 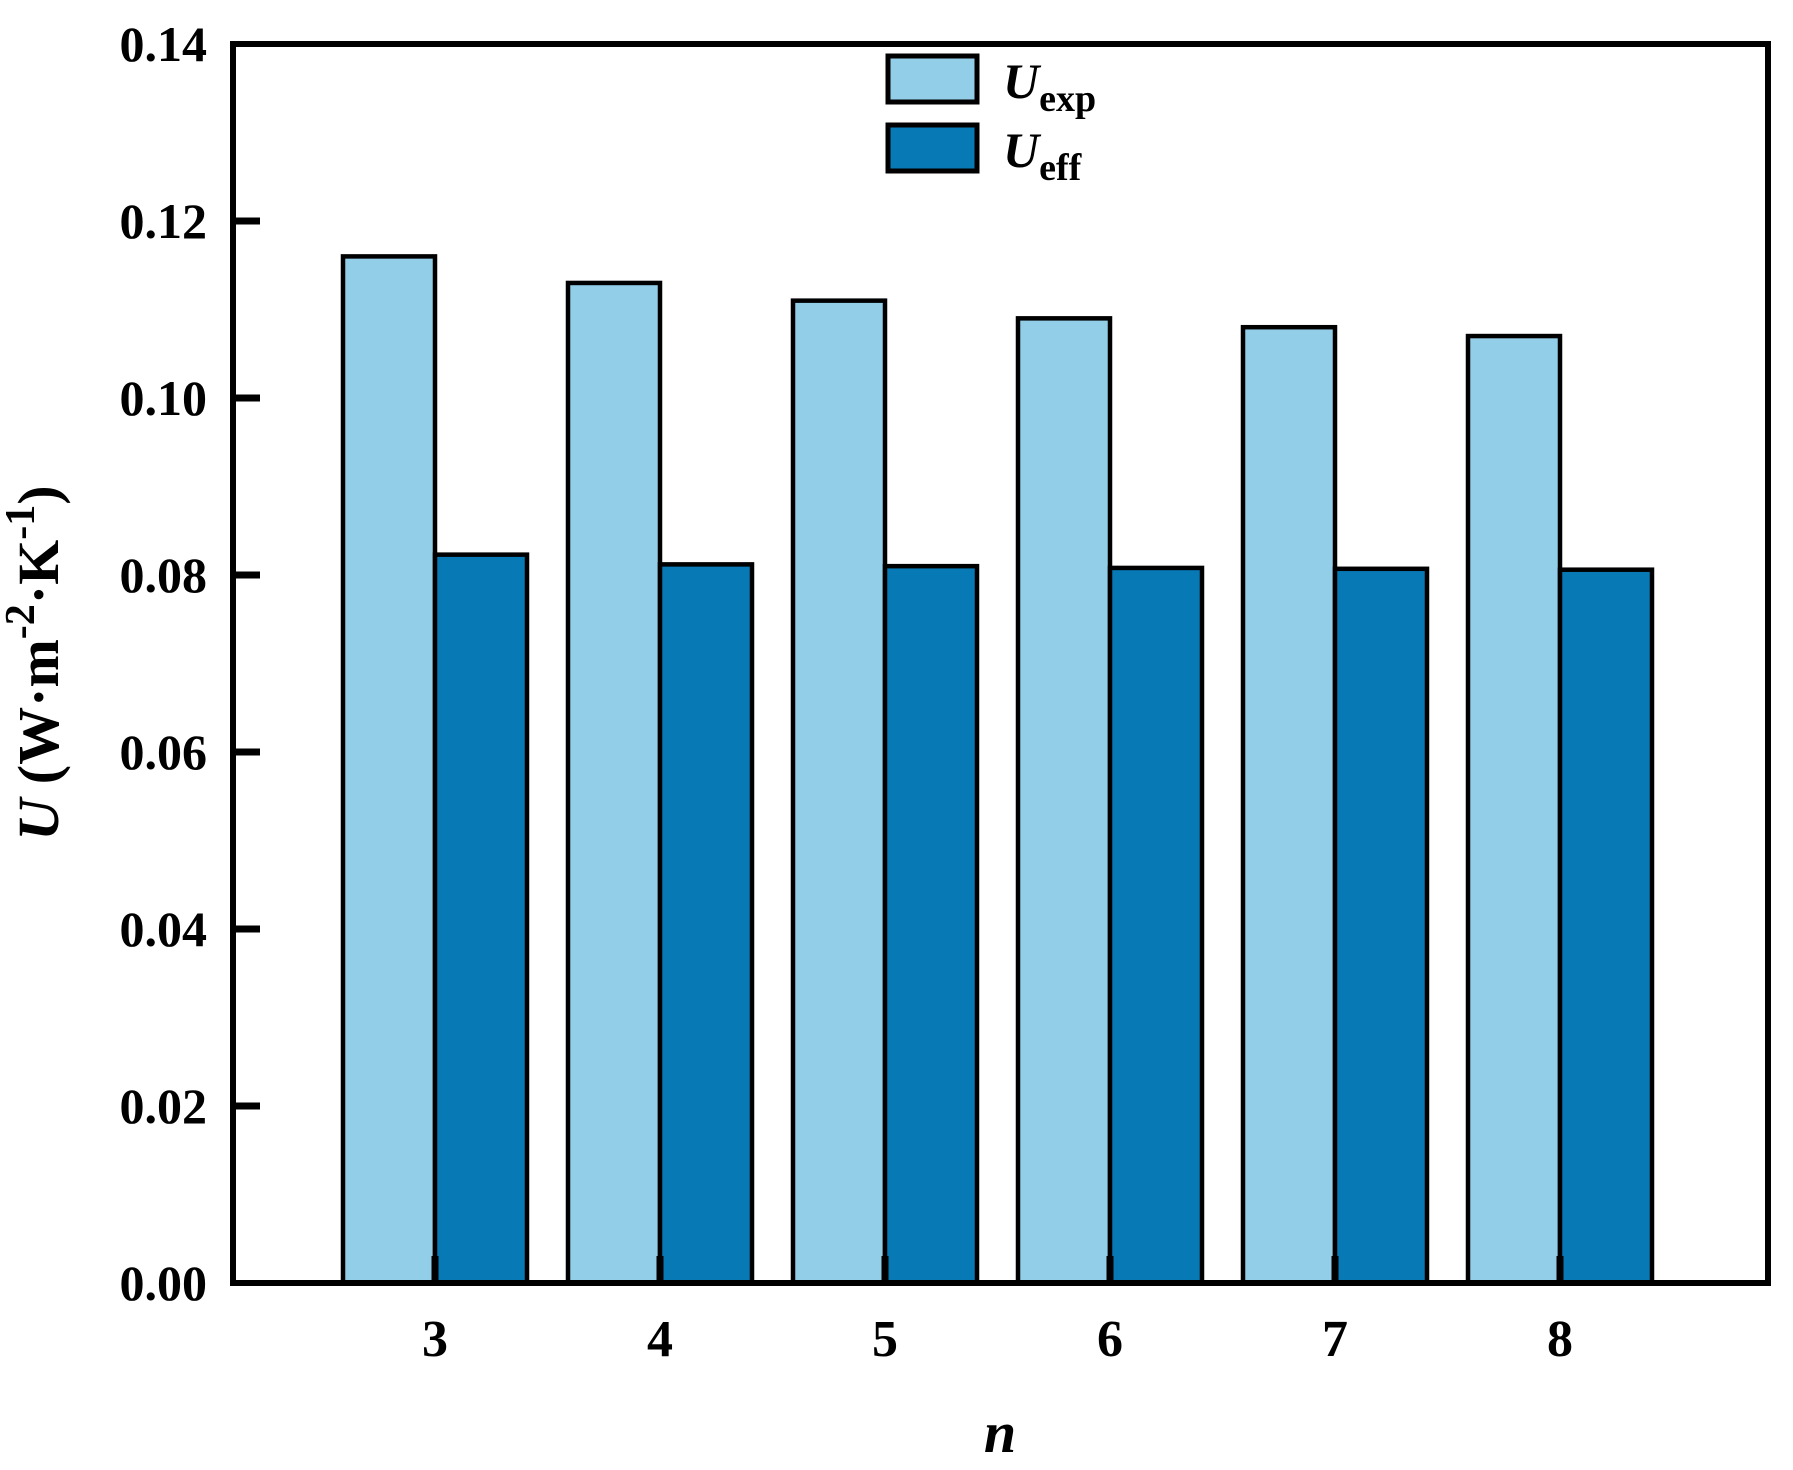 I want to click on y-tick-label-0.04: 0.04, so click(x=164, y=929).